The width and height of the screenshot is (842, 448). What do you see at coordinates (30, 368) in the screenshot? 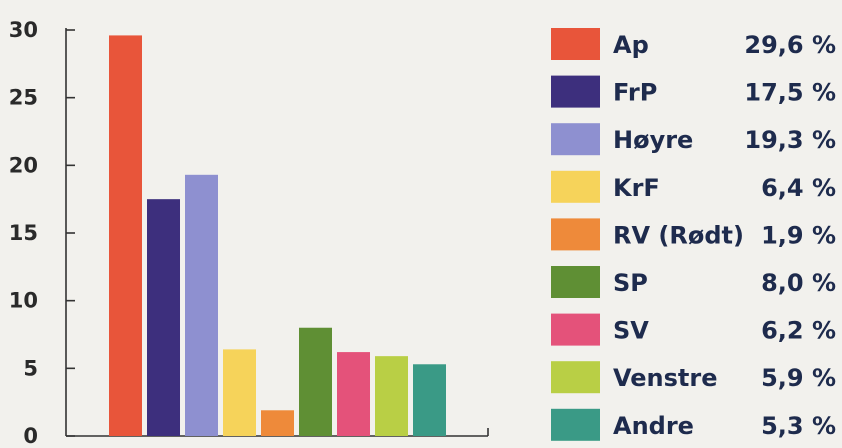
I see `y-tick-label: 5` at bounding box center [30, 368].